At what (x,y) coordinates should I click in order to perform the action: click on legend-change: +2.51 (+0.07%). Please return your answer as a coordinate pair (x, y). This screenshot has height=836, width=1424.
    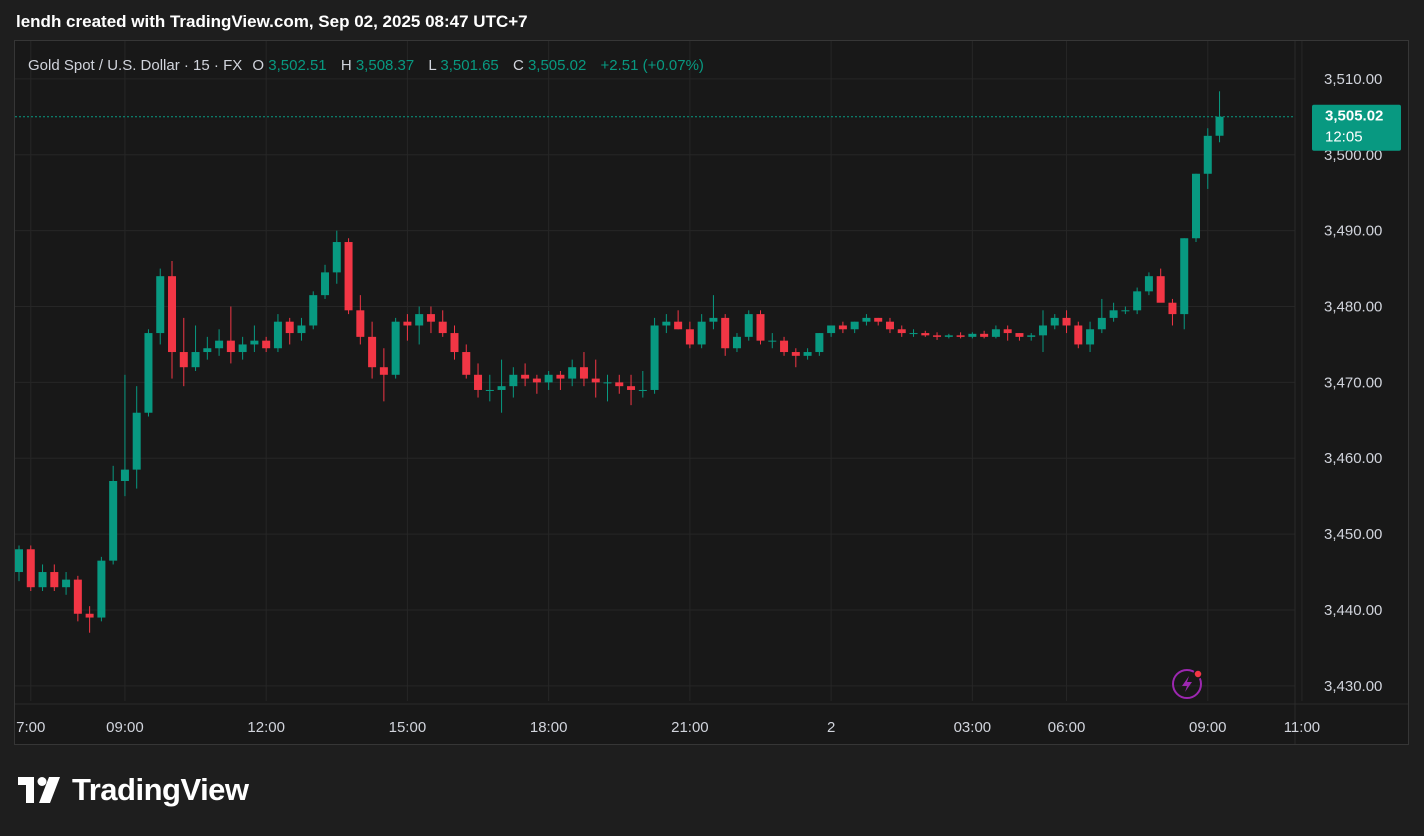
    Looking at the image, I should click on (652, 65).